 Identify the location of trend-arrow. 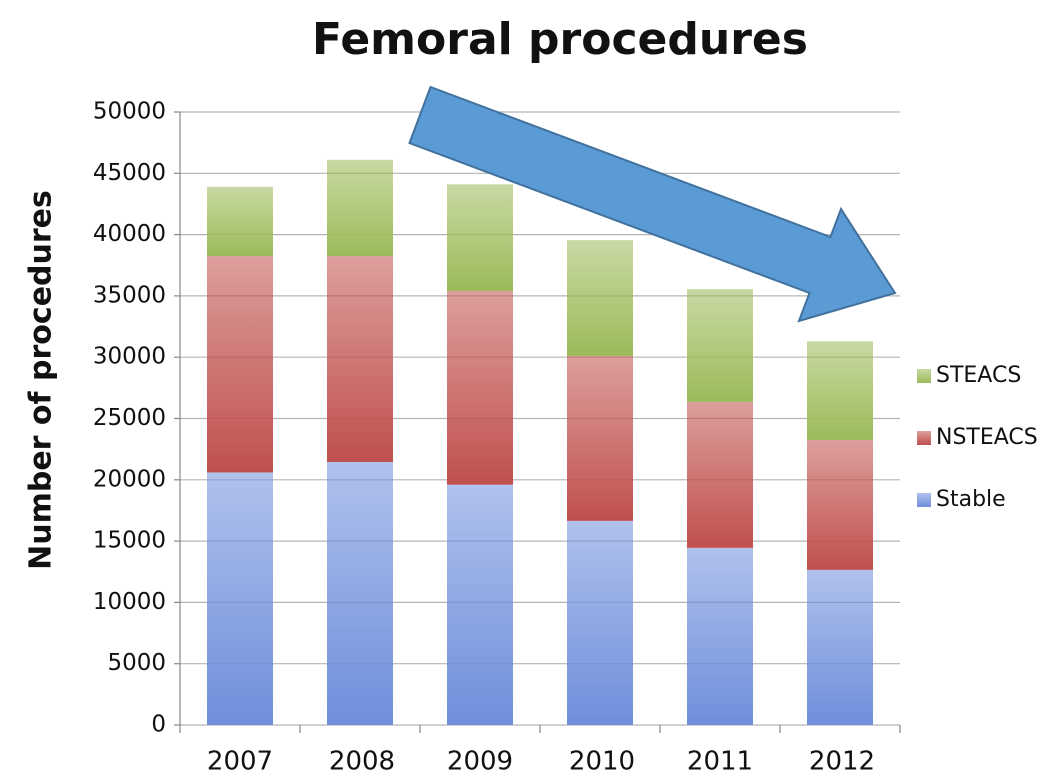
(652, 204).